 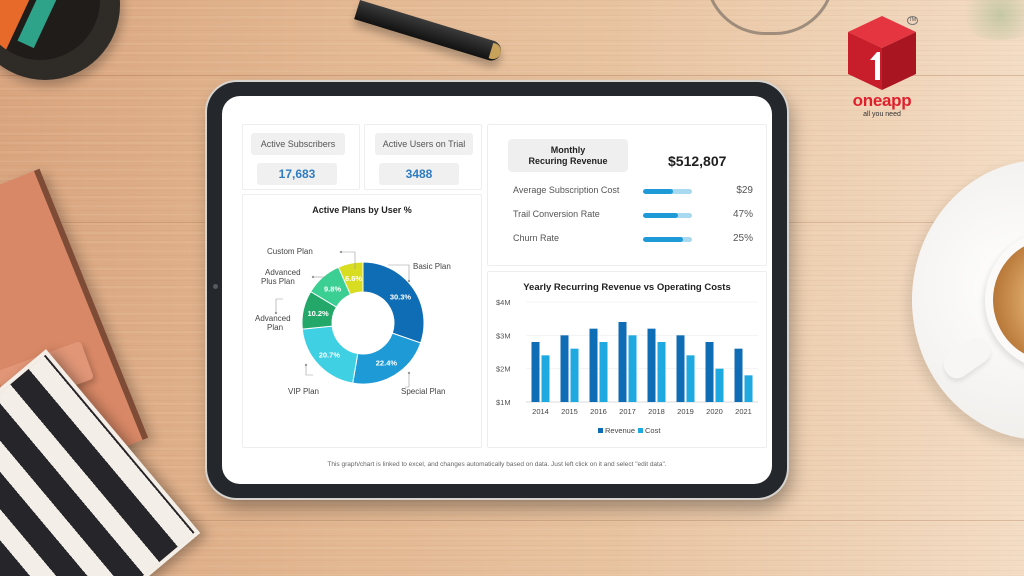 I want to click on slice-label: 20.7%, so click(x=330, y=354).